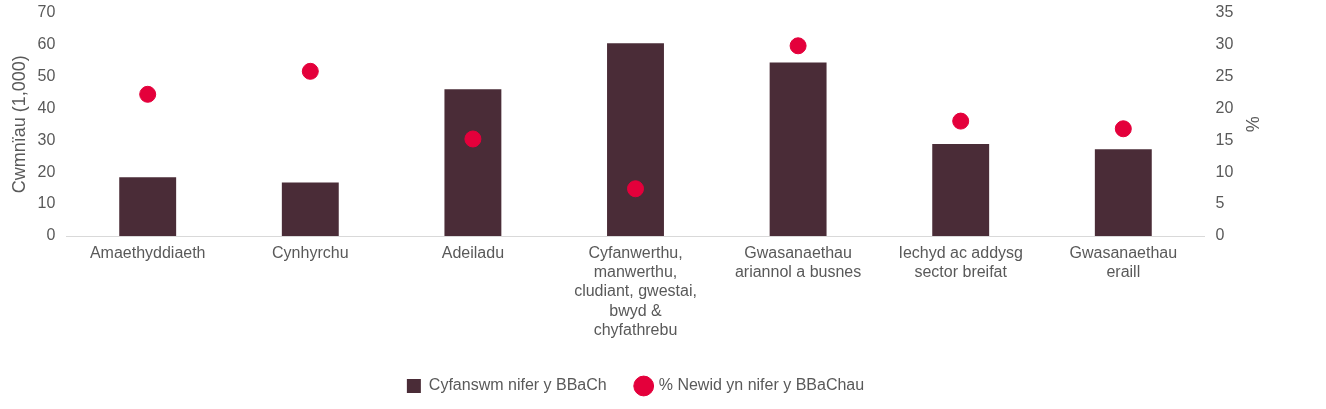 This screenshot has height=409, width=1326. Describe the element at coordinates (1224, 139) in the screenshot. I see `y2-tick-label: 15` at that location.